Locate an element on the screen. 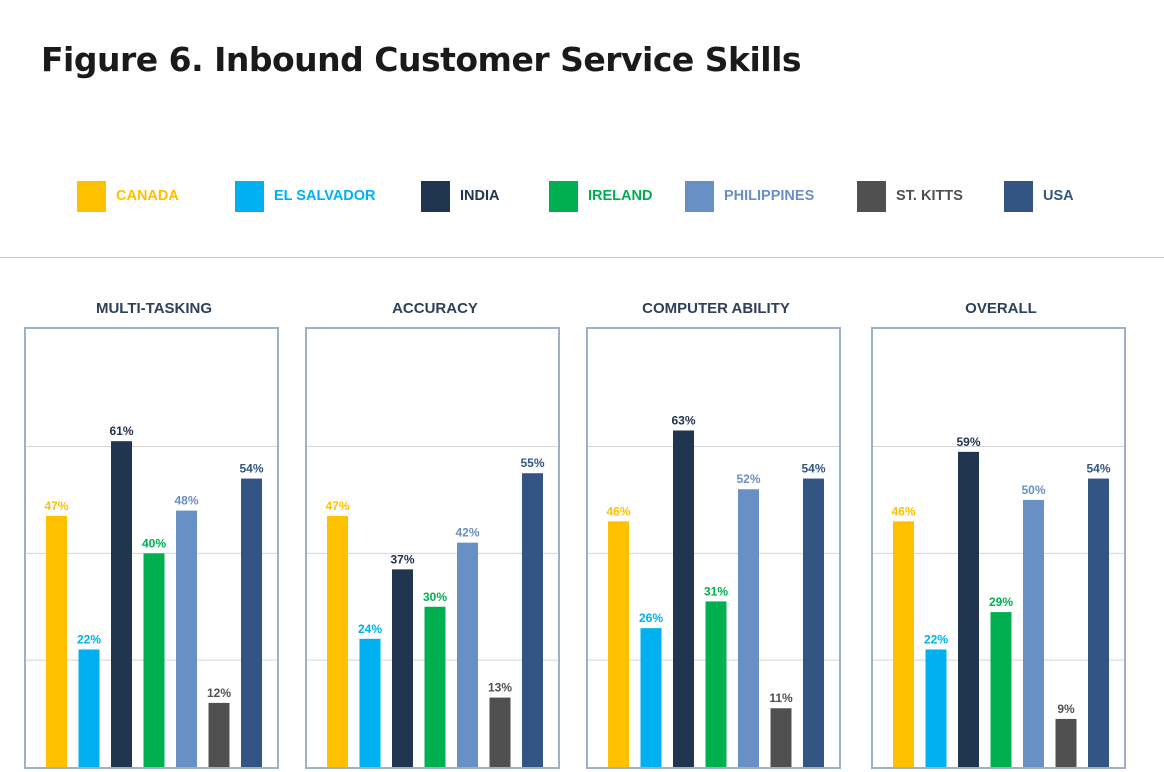  data-label-el-salvador: 26% is located at coordinates (651, 618).